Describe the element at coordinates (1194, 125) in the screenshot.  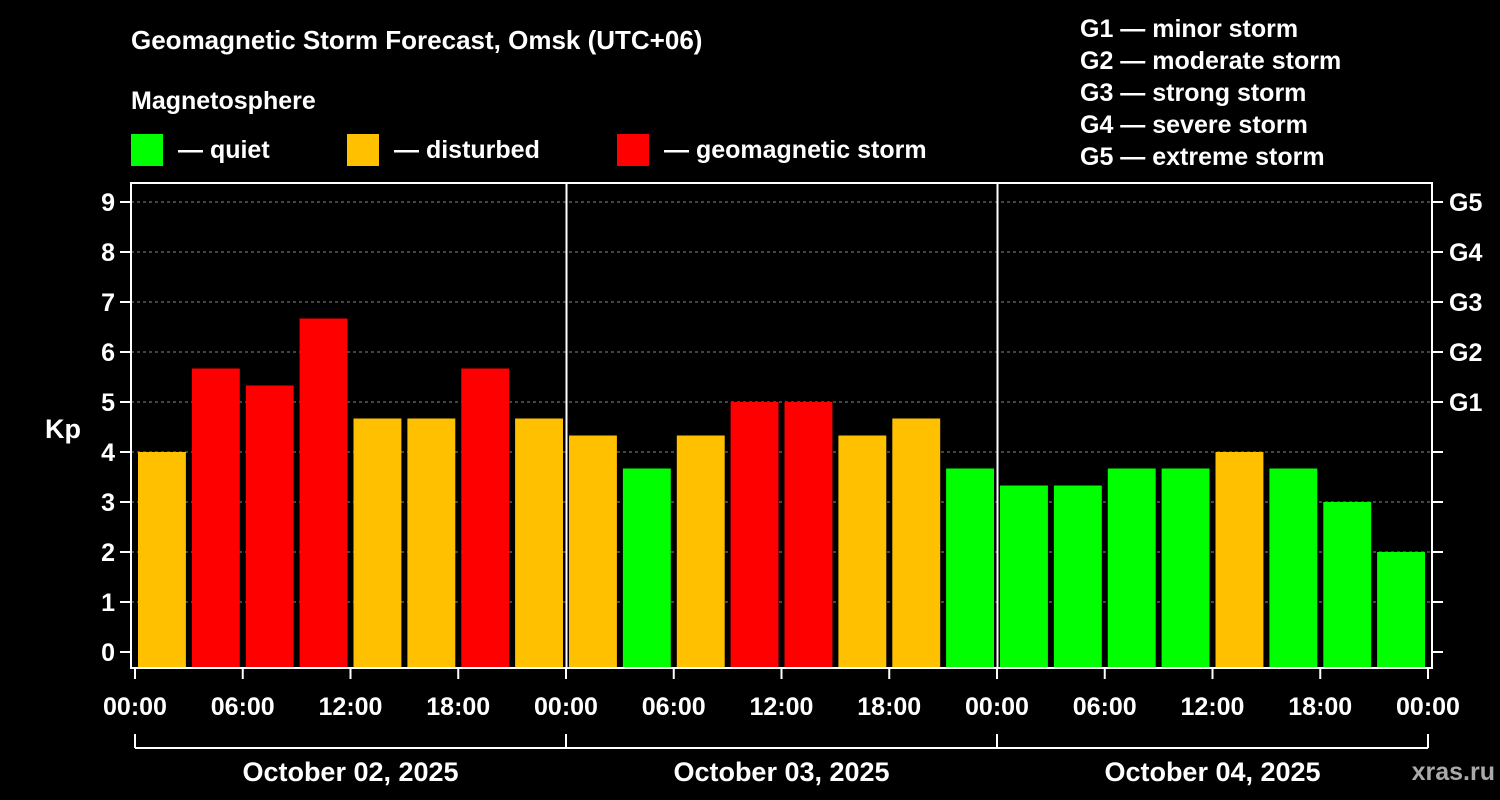
I see `storm-level-g4: G4 — severe storm` at that location.